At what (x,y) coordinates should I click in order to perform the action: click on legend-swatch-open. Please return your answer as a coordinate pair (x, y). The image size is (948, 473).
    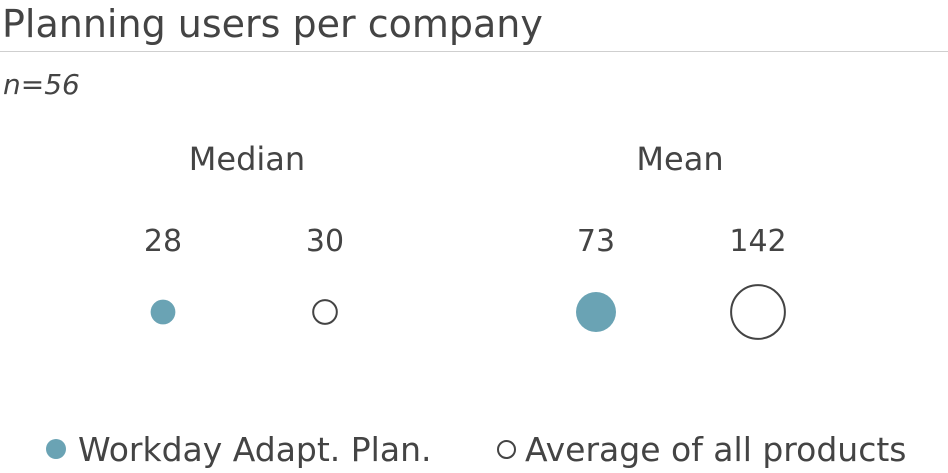
    Looking at the image, I should click on (506, 449).